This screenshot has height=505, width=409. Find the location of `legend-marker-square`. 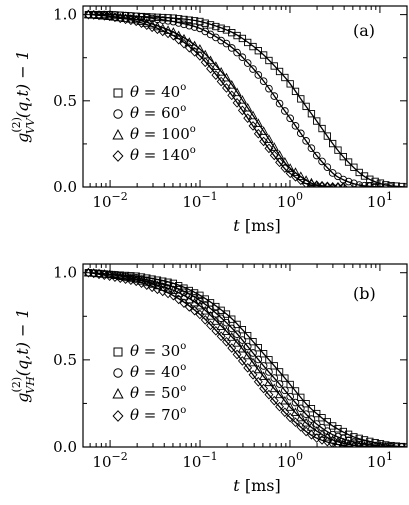

legend-marker-square is located at coordinates (118, 352).